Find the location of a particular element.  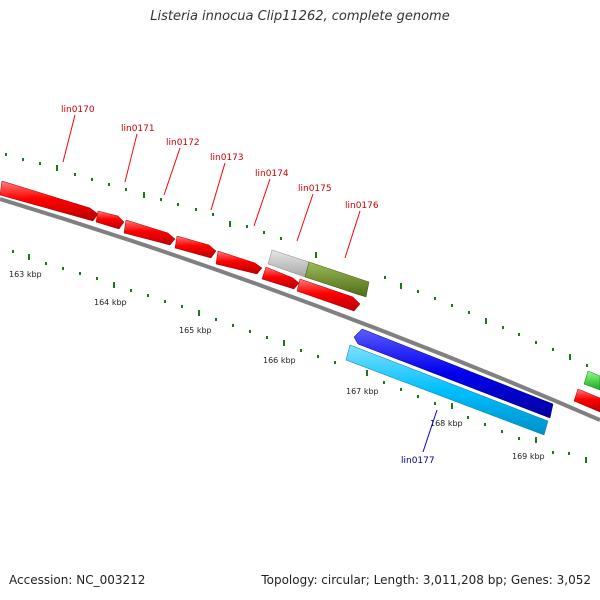

genes-text: Genes: 3,052 is located at coordinates (550, 580).